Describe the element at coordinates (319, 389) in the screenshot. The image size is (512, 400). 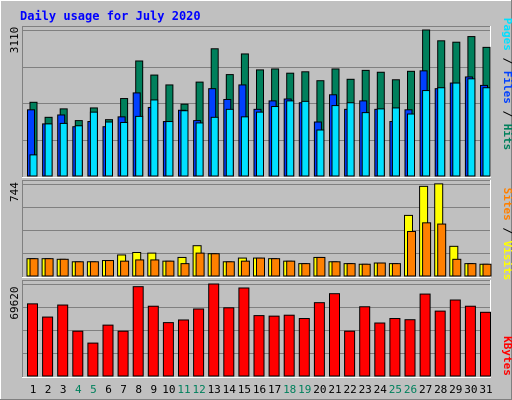
I see `x-tick-label: 20` at that location.